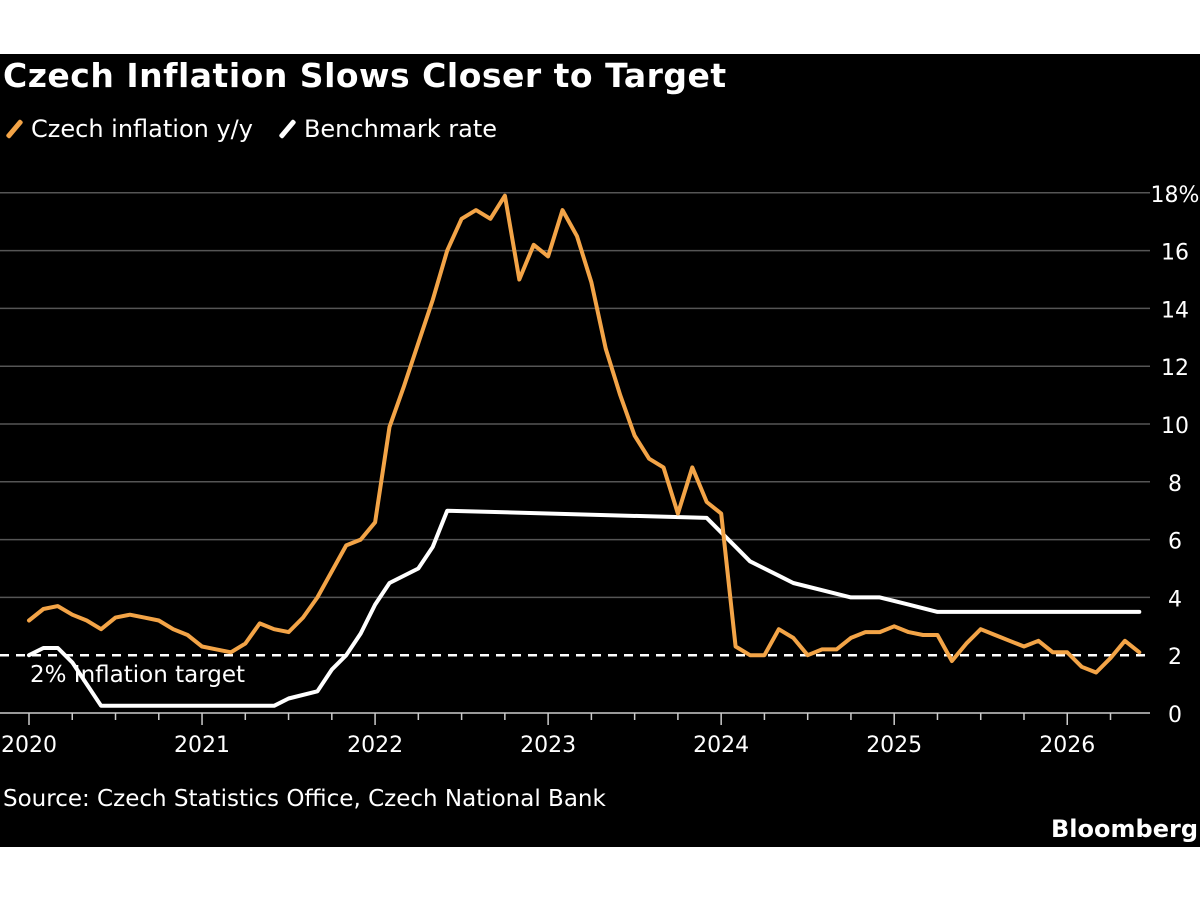 The height and width of the screenshot is (900, 1200). What do you see at coordinates (1067, 745) in the screenshot?
I see `x-tick-label: 2026` at bounding box center [1067, 745].